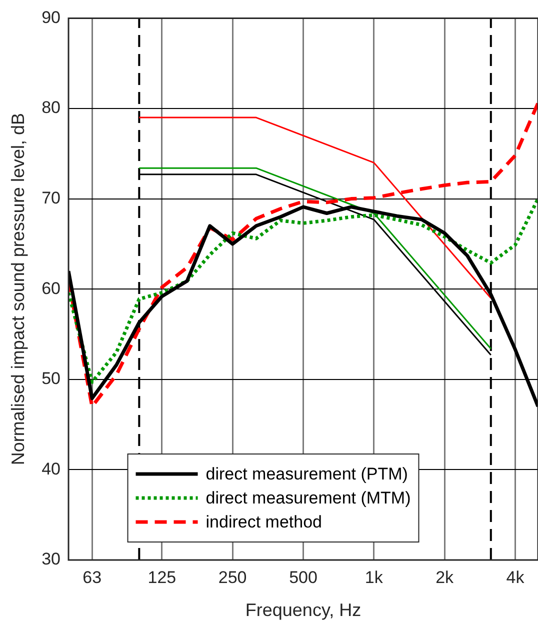 Image resolution: width=538 pixels, height=630 pixels. I want to click on x-tick-label: 63, so click(92, 577).